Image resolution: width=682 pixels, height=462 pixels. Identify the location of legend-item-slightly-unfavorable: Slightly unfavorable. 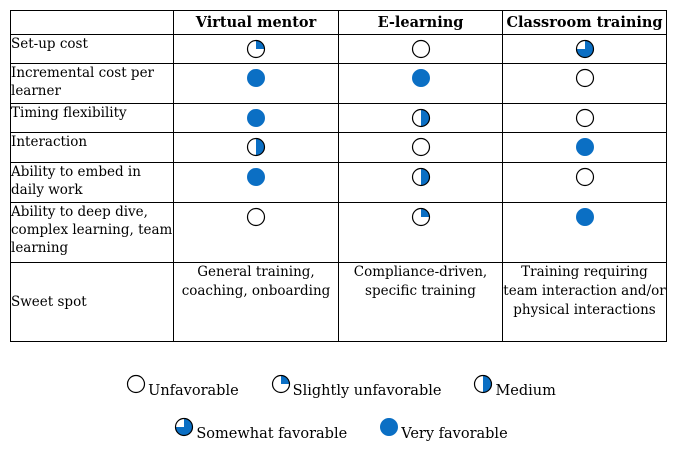
(356, 386).